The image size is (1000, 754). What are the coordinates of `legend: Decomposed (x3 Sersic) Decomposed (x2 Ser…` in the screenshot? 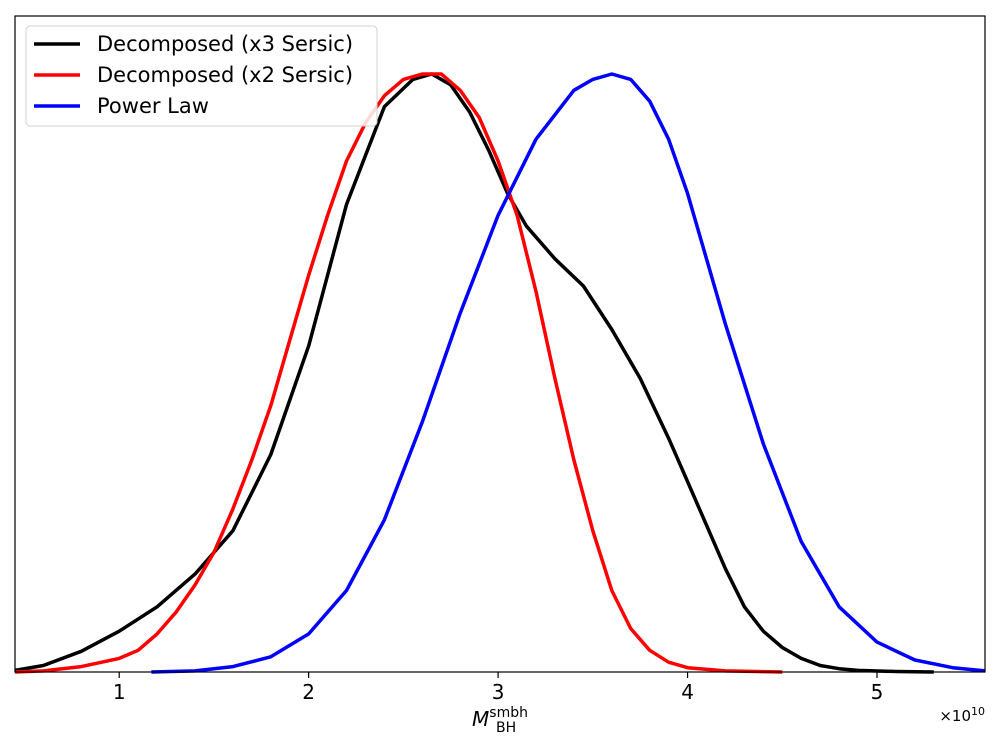 It's located at (201, 76).